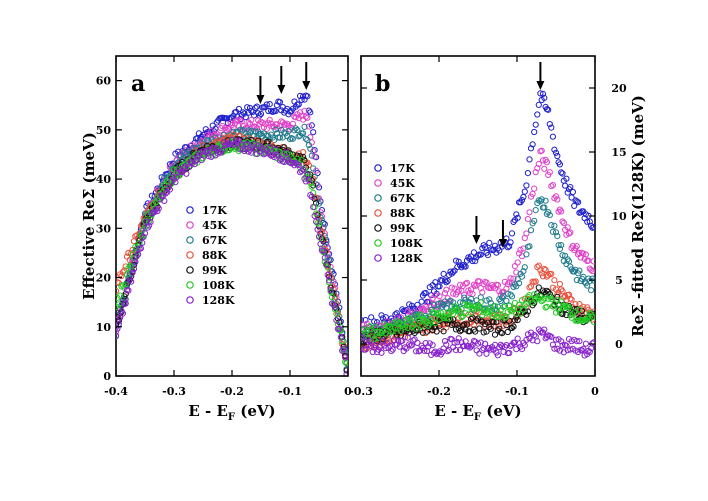 Image resolution: width=708 pixels, height=501 pixels. Describe the element at coordinates (190, 210) in the screenshot. I see `legend-marker-17K` at that location.